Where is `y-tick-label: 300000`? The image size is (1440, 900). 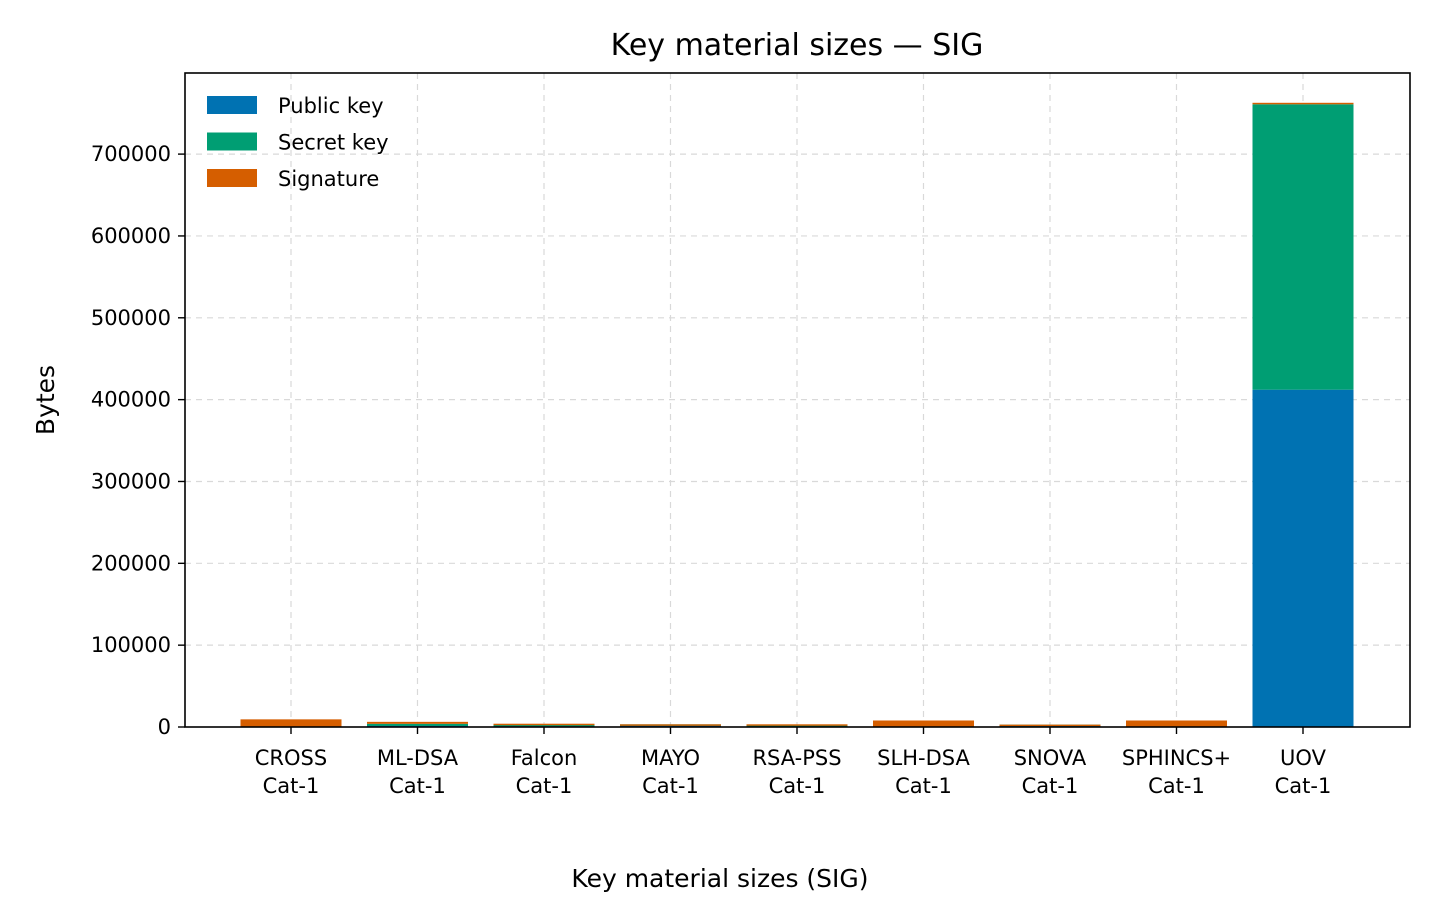
y-tick-label: 300000 is located at coordinates (131, 481).